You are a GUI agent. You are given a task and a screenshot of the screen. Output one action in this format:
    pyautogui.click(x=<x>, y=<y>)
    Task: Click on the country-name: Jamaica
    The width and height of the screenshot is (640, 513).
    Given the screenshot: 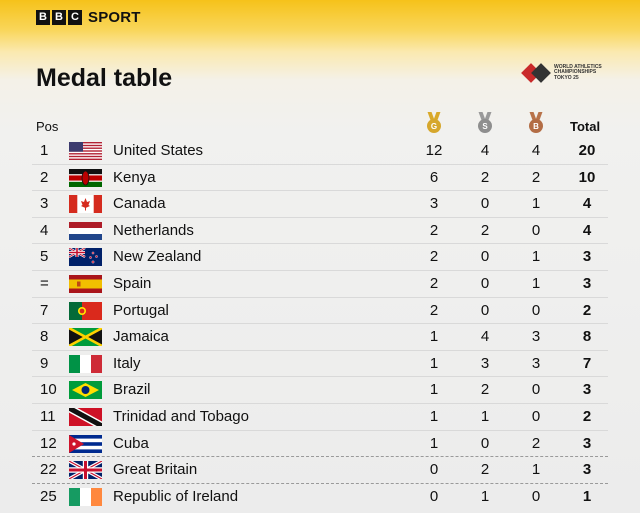 What is the action you would take?
    pyautogui.click(x=141, y=337)
    